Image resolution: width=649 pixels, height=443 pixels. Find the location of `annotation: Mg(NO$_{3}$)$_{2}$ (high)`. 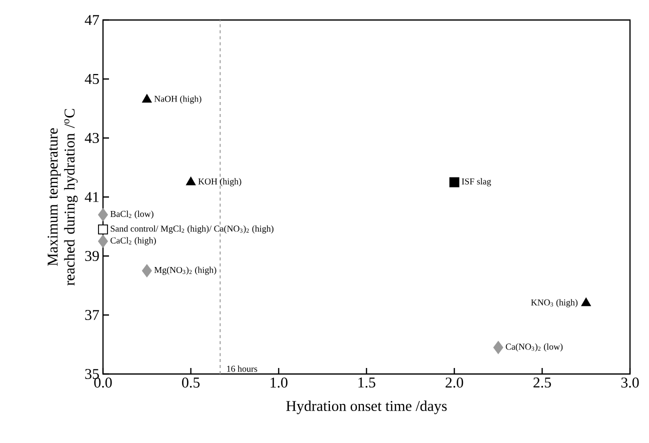

annotation: Mg(NO$_{3}$)$_{2}$ (high) is located at coordinates (185, 270).